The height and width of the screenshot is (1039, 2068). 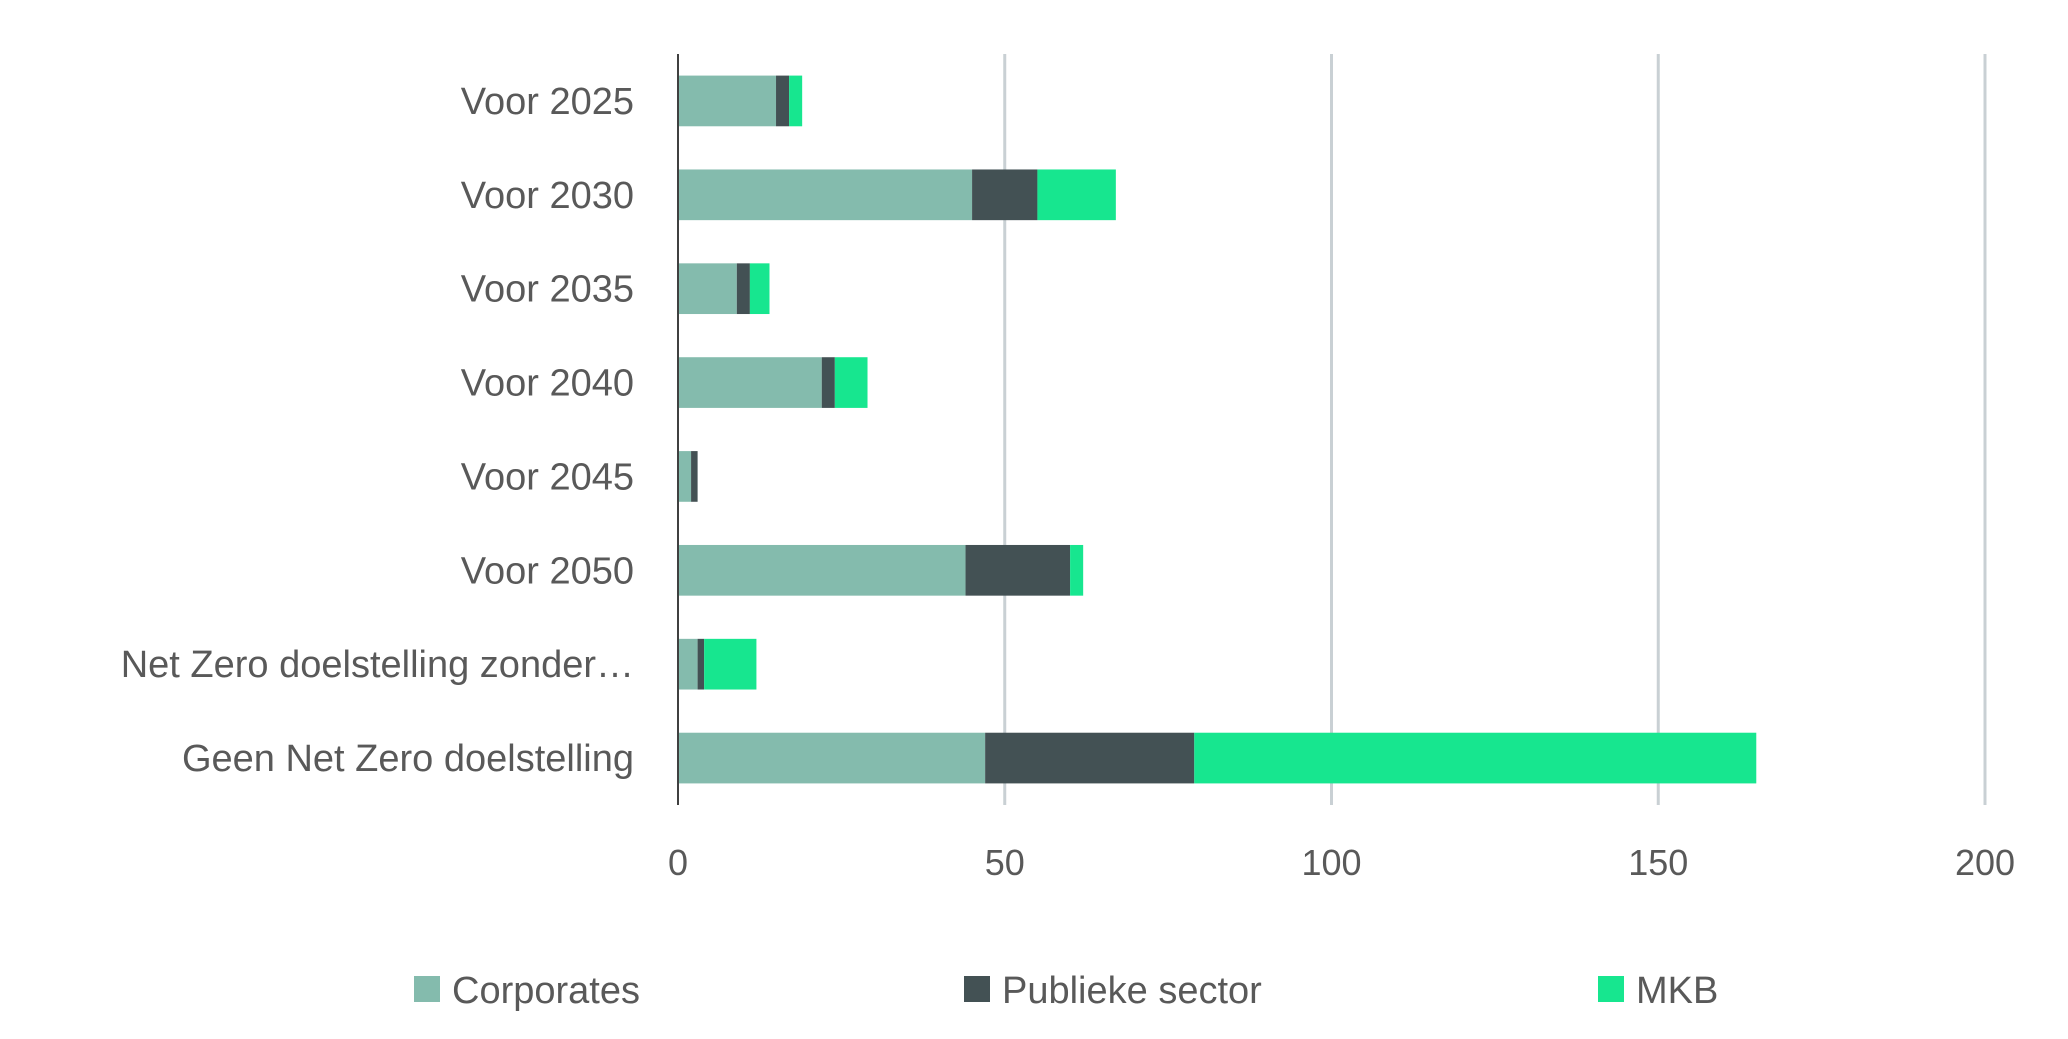 I want to click on category-label-2: Voor 2030, so click(x=547, y=196).